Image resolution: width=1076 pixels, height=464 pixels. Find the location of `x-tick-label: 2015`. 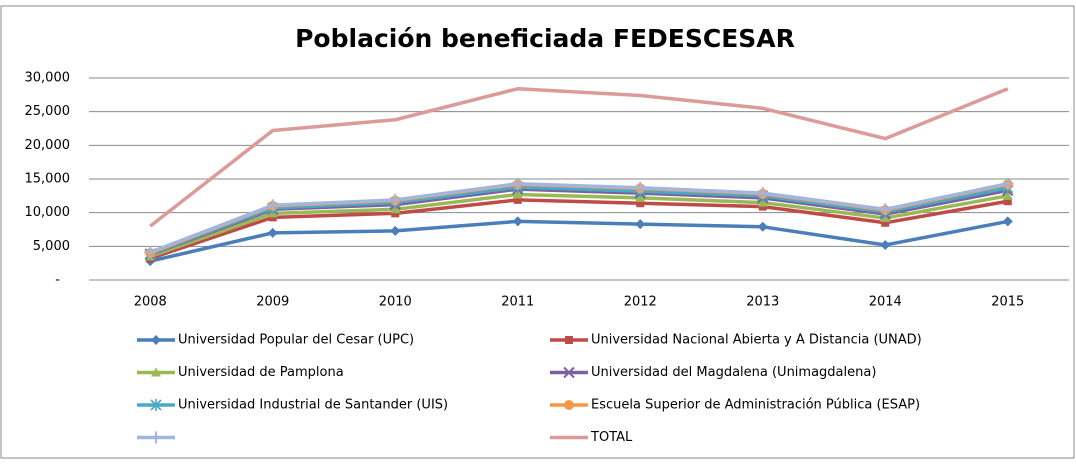

x-tick-label: 2015 is located at coordinates (1007, 302).